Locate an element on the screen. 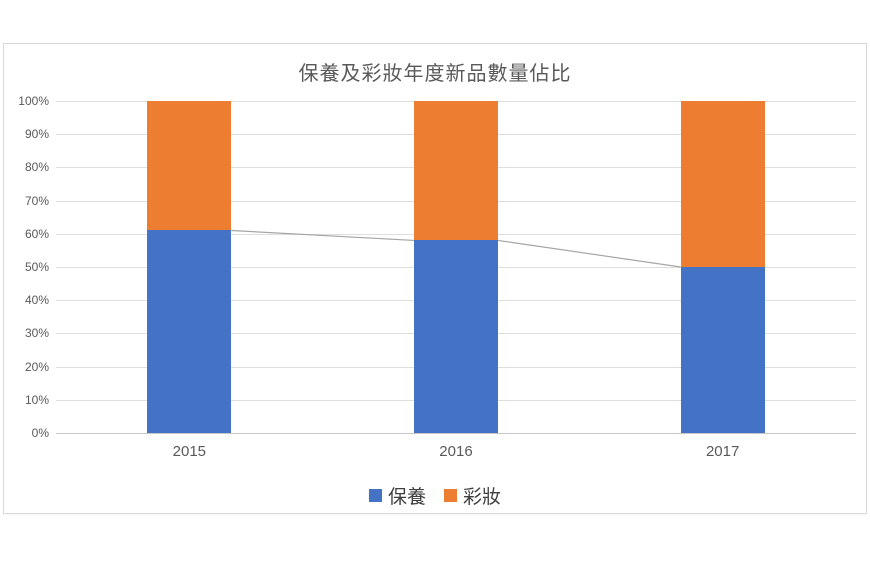  legend-item-彩妝: 彩妝 is located at coordinates (472, 495).